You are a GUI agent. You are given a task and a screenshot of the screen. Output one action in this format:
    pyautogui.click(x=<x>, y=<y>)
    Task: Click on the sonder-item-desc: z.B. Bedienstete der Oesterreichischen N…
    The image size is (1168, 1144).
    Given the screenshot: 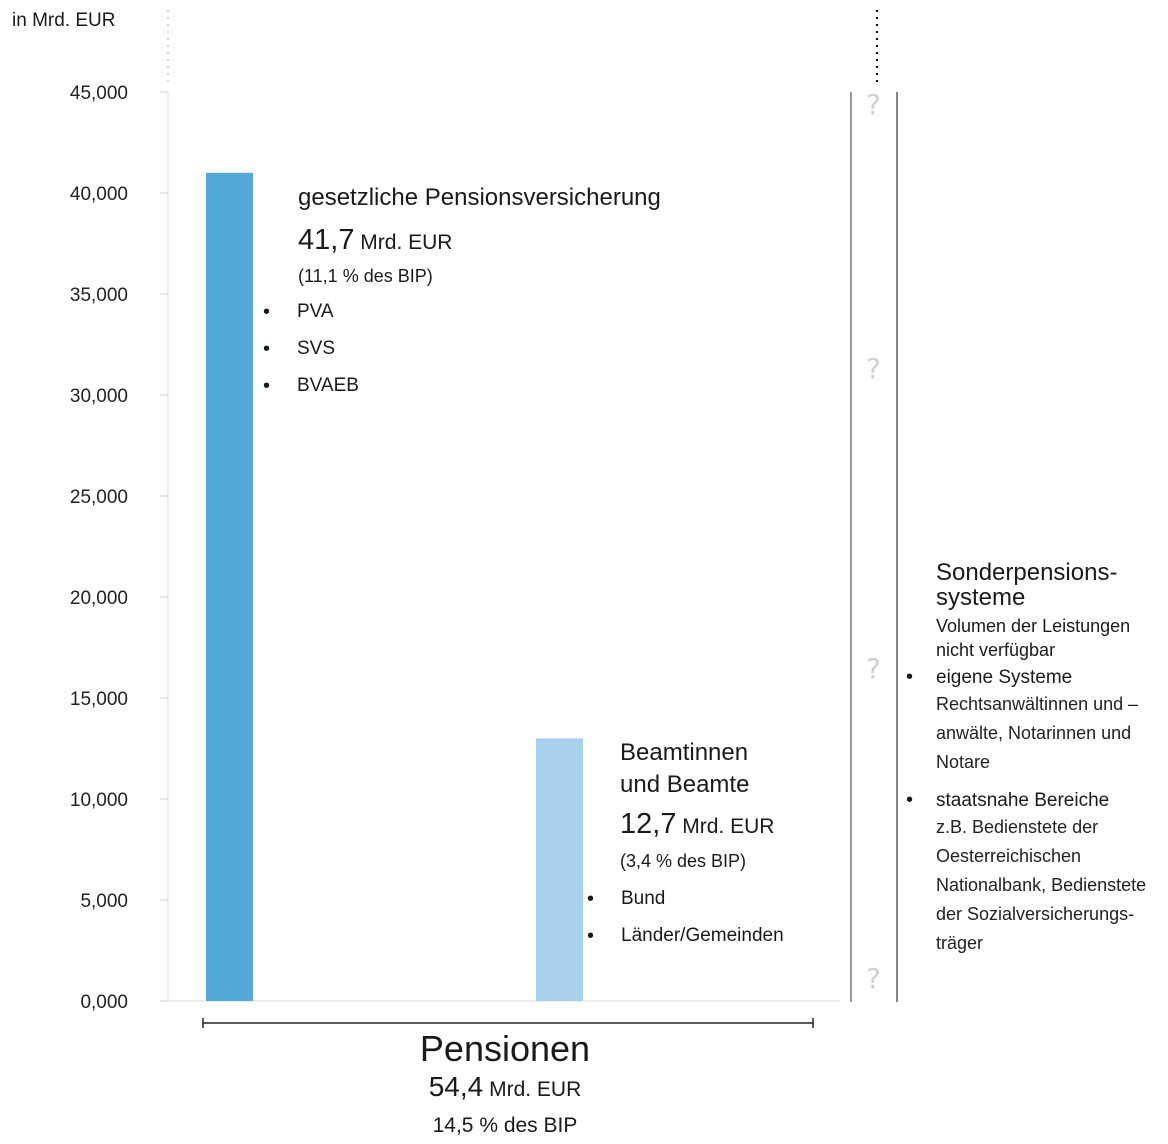 What is the action you would take?
    pyautogui.click(x=1041, y=885)
    